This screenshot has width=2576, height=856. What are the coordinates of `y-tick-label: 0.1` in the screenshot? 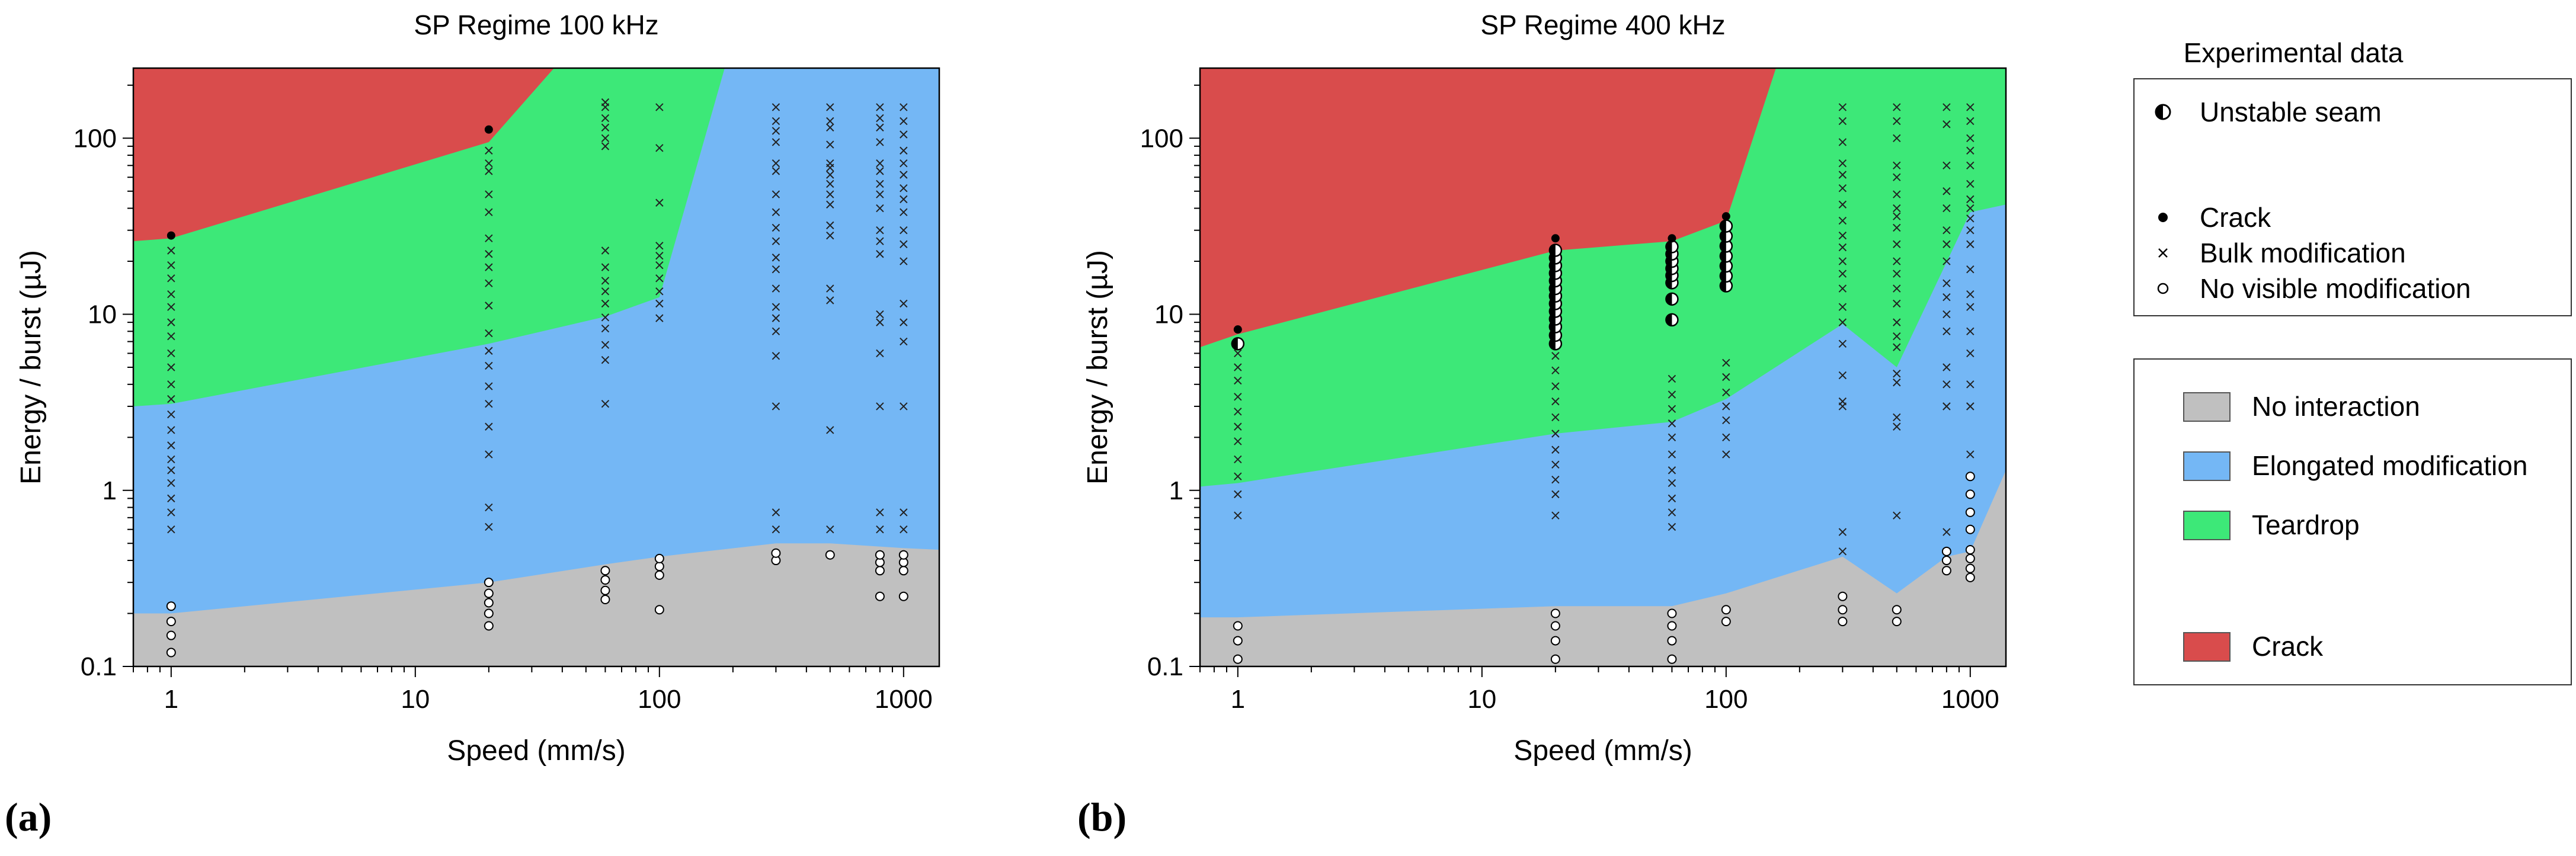 It's located at (1165, 666).